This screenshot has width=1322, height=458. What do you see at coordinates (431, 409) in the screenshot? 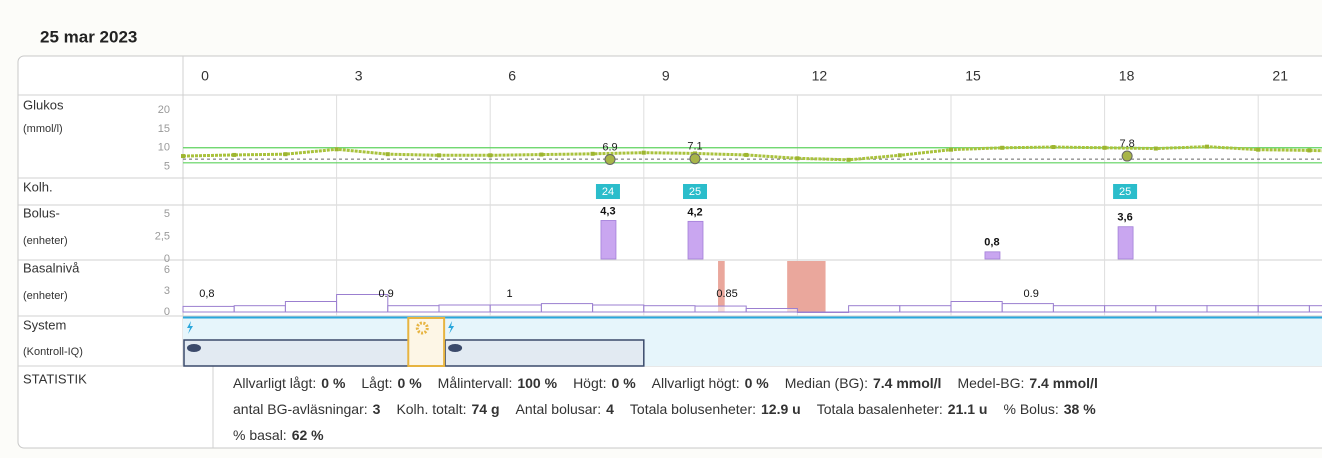
I see `stat-label: Kolh. totalt:` at bounding box center [431, 409].